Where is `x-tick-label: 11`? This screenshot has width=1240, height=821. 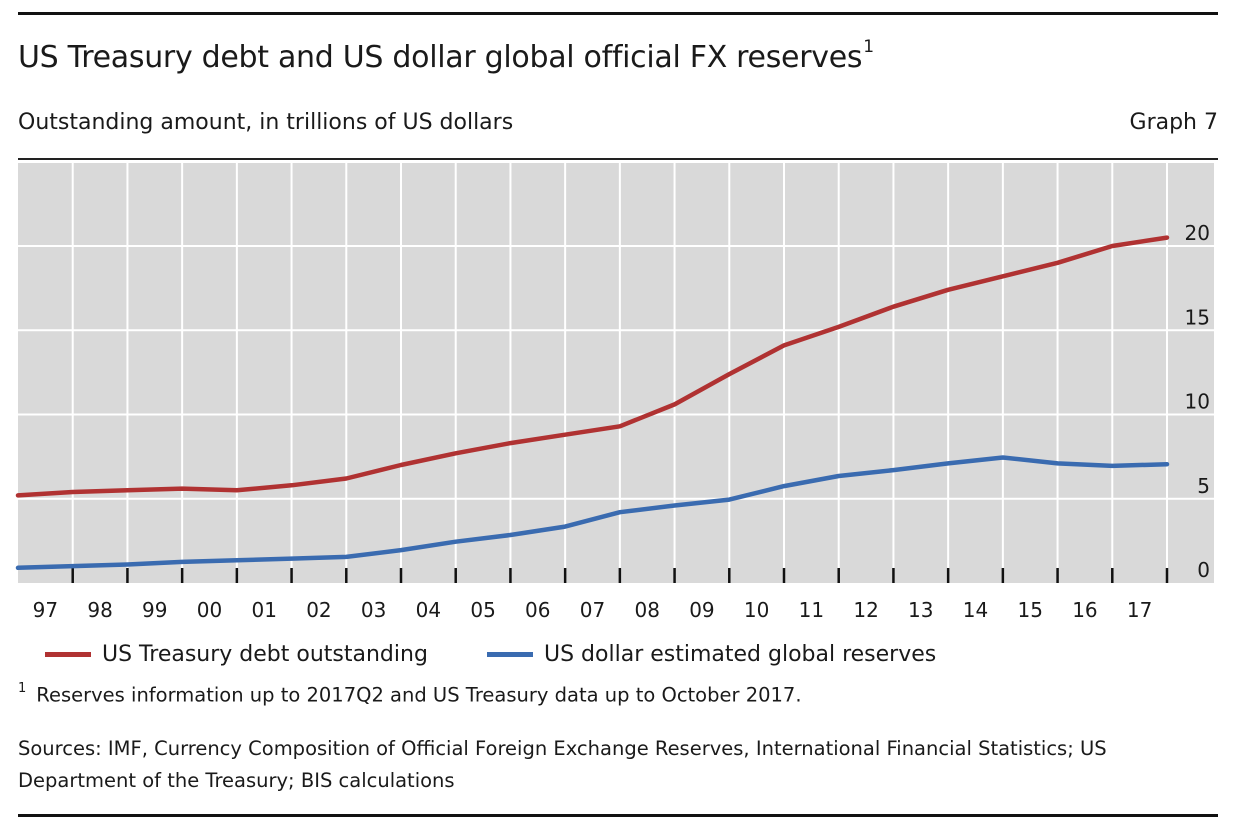 x-tick-label: 11 is located at coordinates (811, 610).